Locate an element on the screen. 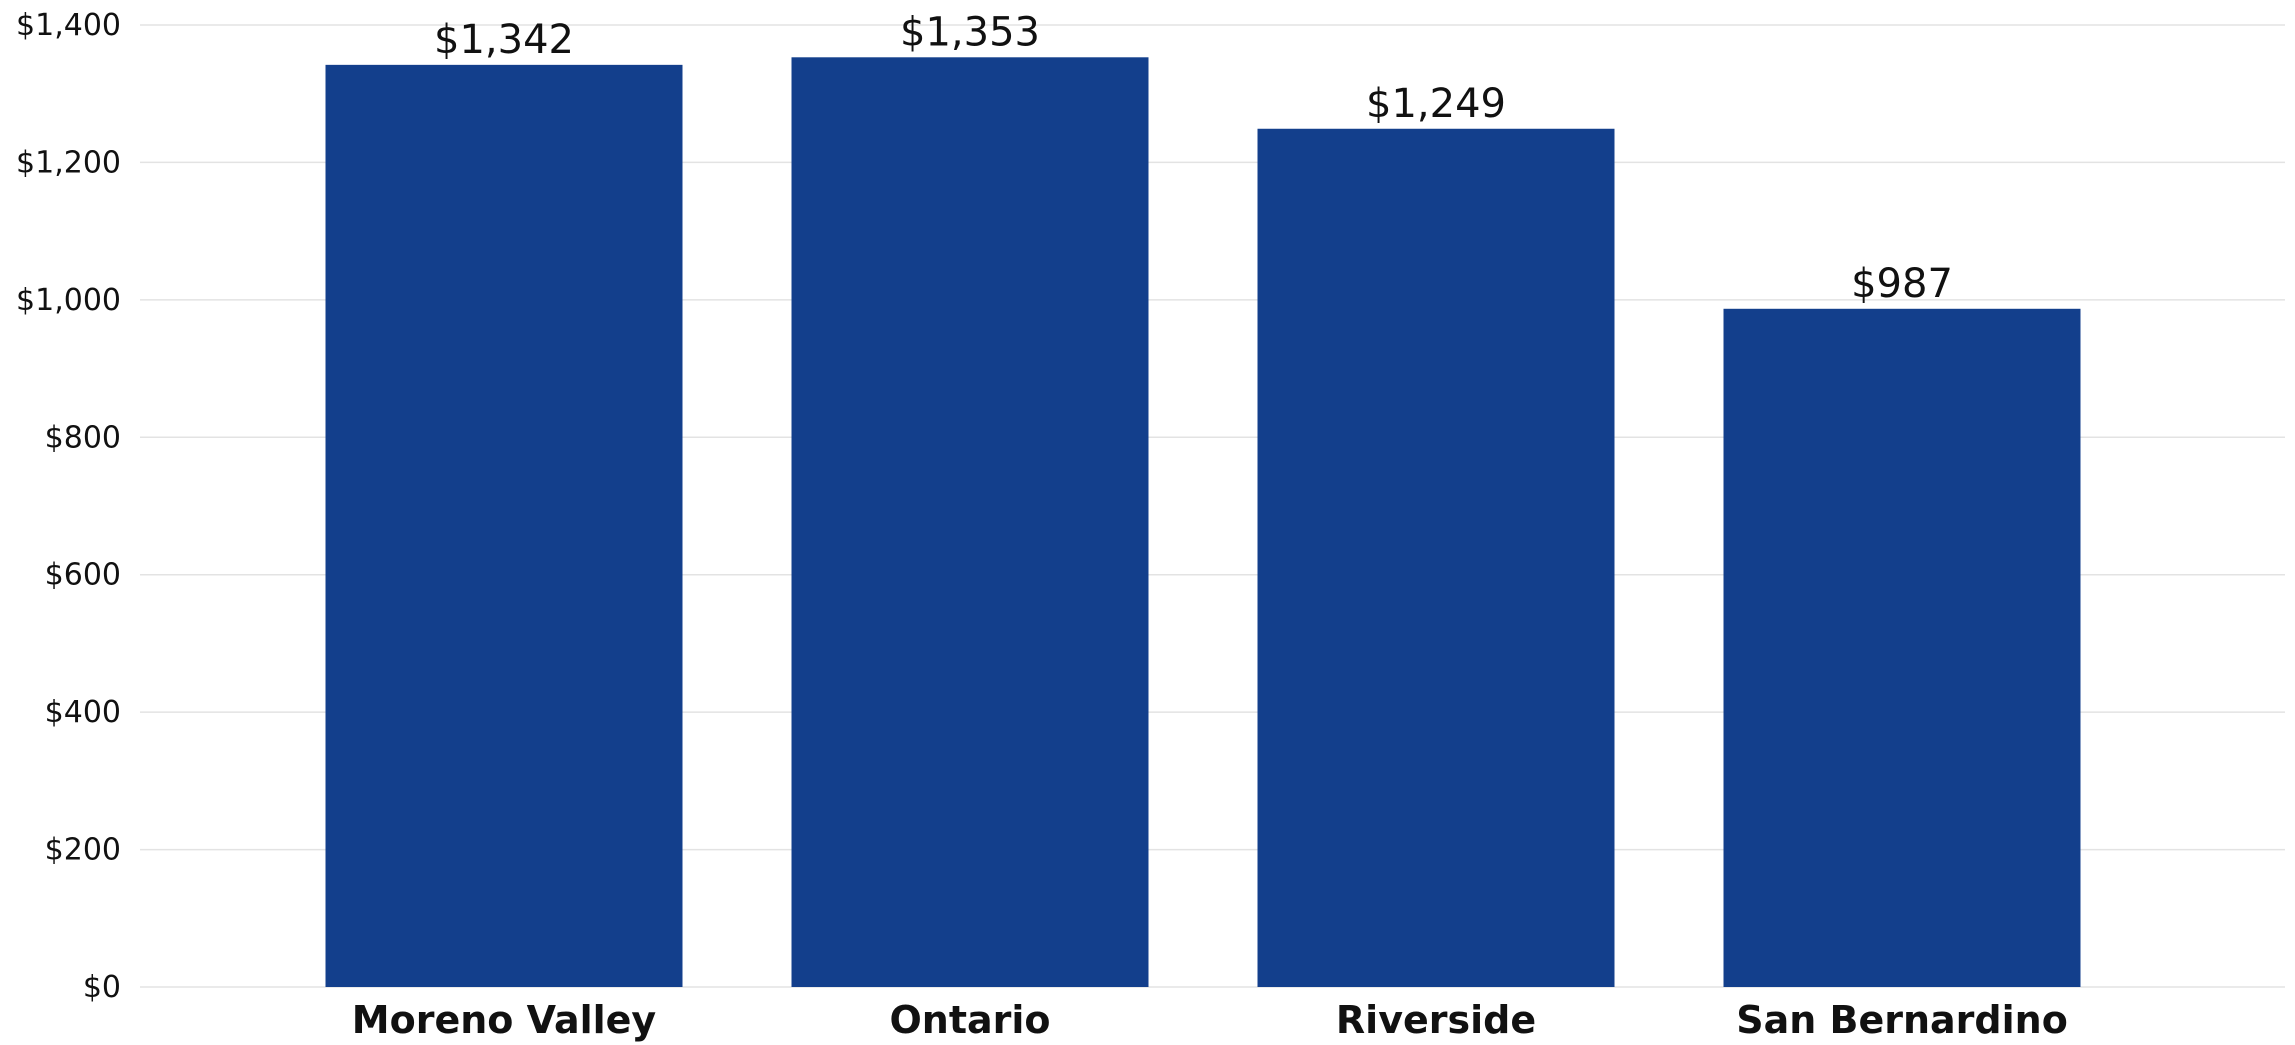 Image resolution: width=2295 pixels, height=1045 pixels. y-tick-label: $1,400 is located at coordinates (68, 25).